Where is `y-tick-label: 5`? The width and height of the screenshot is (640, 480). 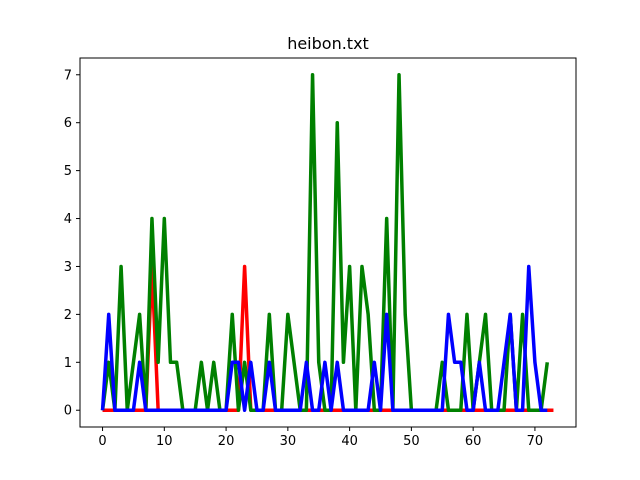 y-tick-label: 5 is located at coordinates (68, 171).